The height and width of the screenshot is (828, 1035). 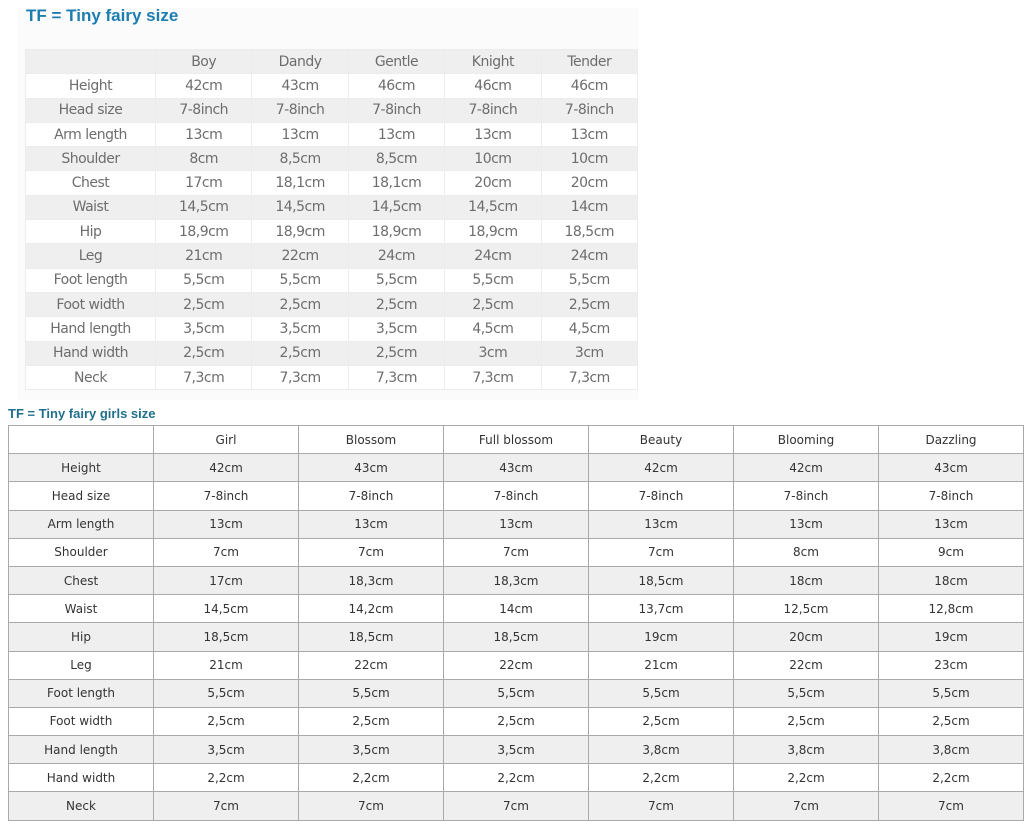 I want to click on table-cell: 46cm, so click(x=396, y=86).